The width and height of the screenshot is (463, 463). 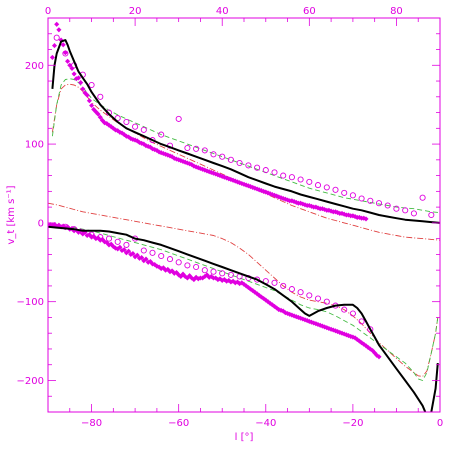 What do you see at coordinates (309, 11) in the screenshot?
I see `top-x-tick-label: 60` at bounding box center [309, 11].